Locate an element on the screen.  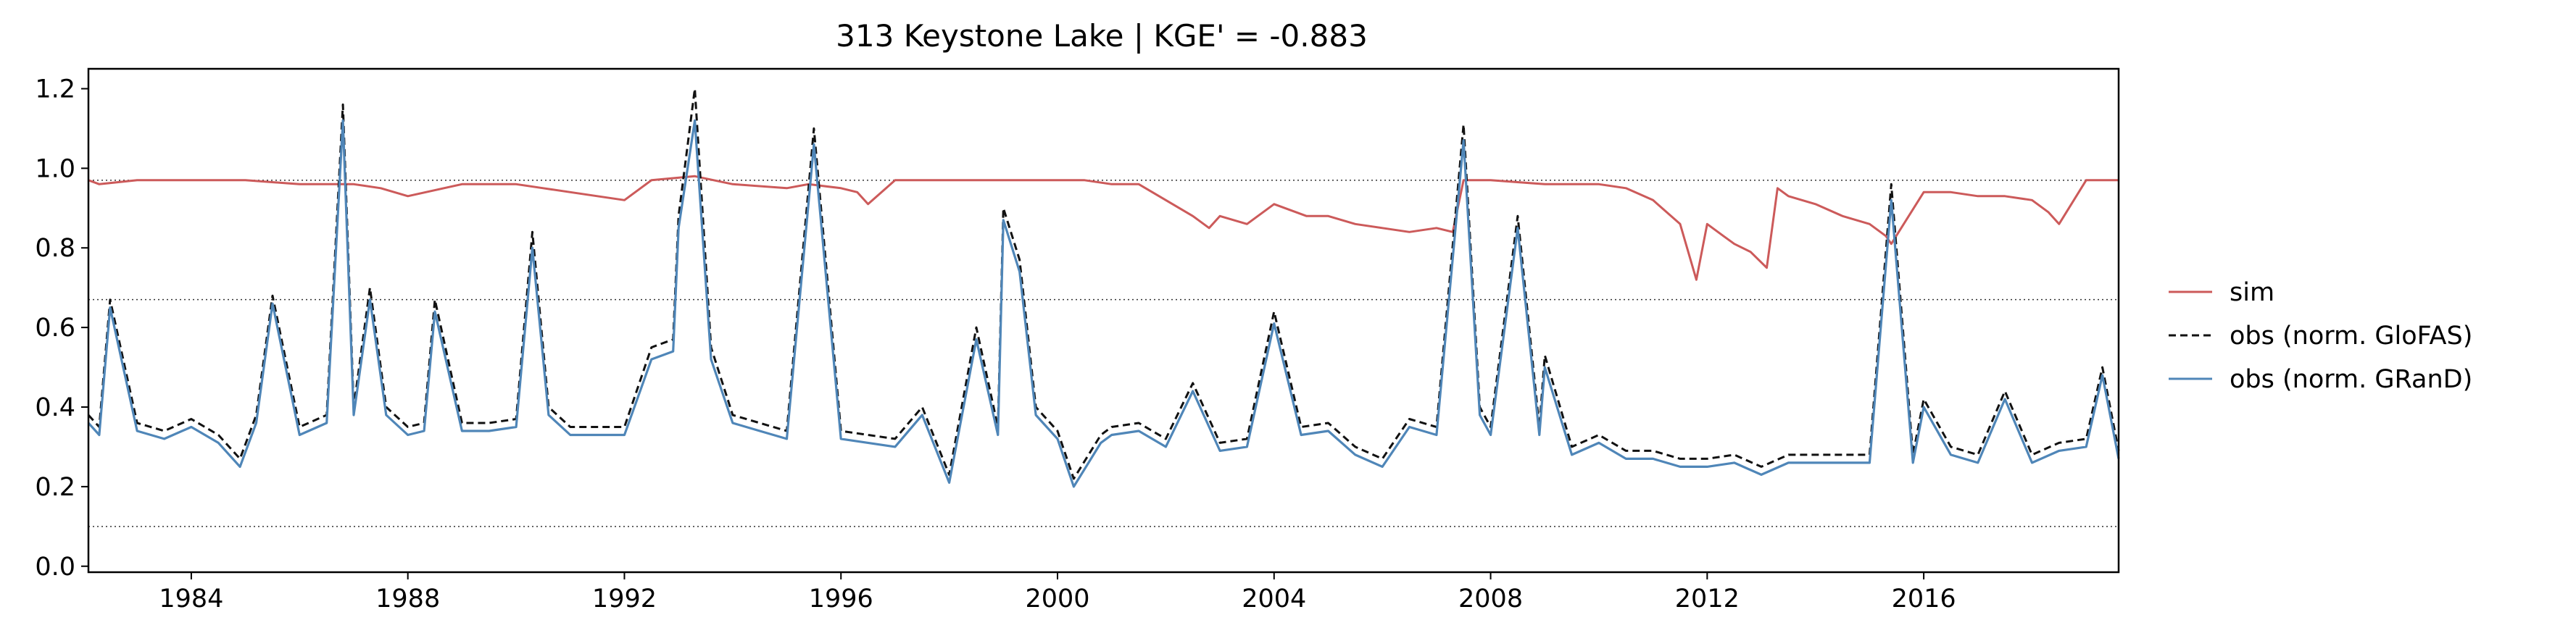
x-tick-label-4: 2000 is located at coordinates (1057, 599).